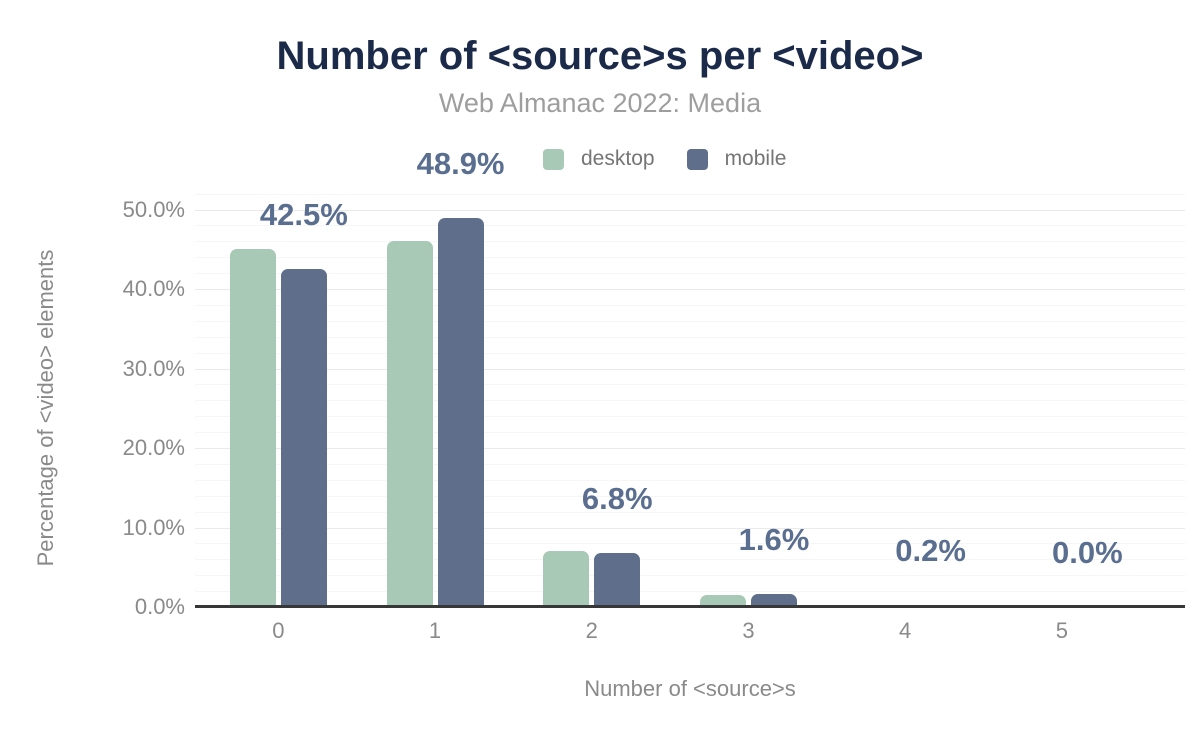 This screenshot has height=742, width=1200. I want to click on legend-item-mobile: mobile, so click(736, 159).